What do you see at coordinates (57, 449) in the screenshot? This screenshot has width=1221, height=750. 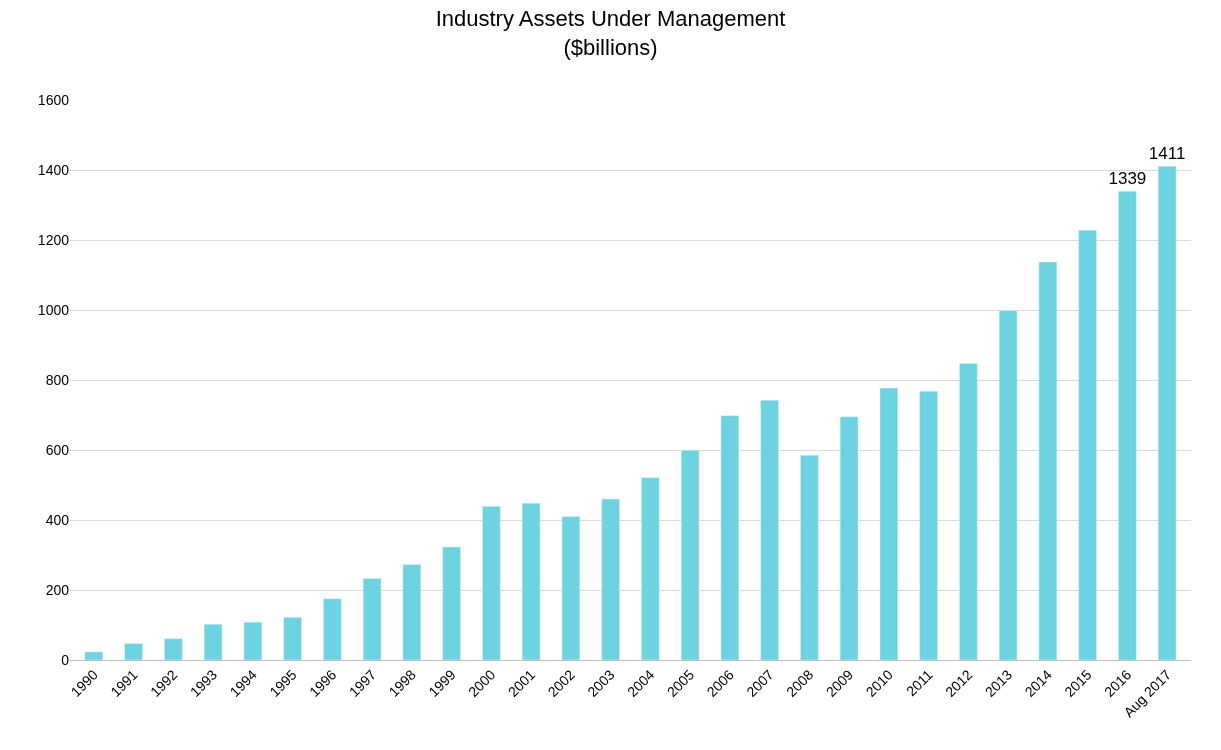 I see `y-tick-label: 600` at bounding box center [57, 449].